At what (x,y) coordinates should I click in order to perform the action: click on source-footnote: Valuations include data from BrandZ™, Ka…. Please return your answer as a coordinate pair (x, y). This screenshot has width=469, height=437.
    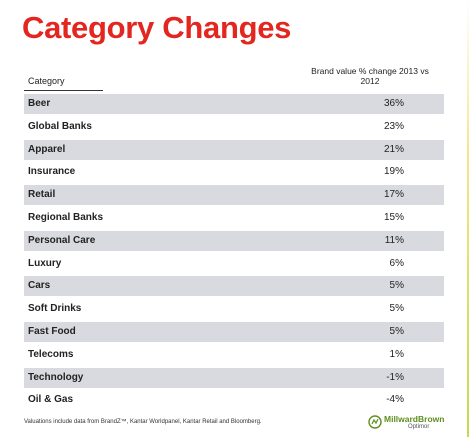
    Looking at the image, I should click on (143, 422).